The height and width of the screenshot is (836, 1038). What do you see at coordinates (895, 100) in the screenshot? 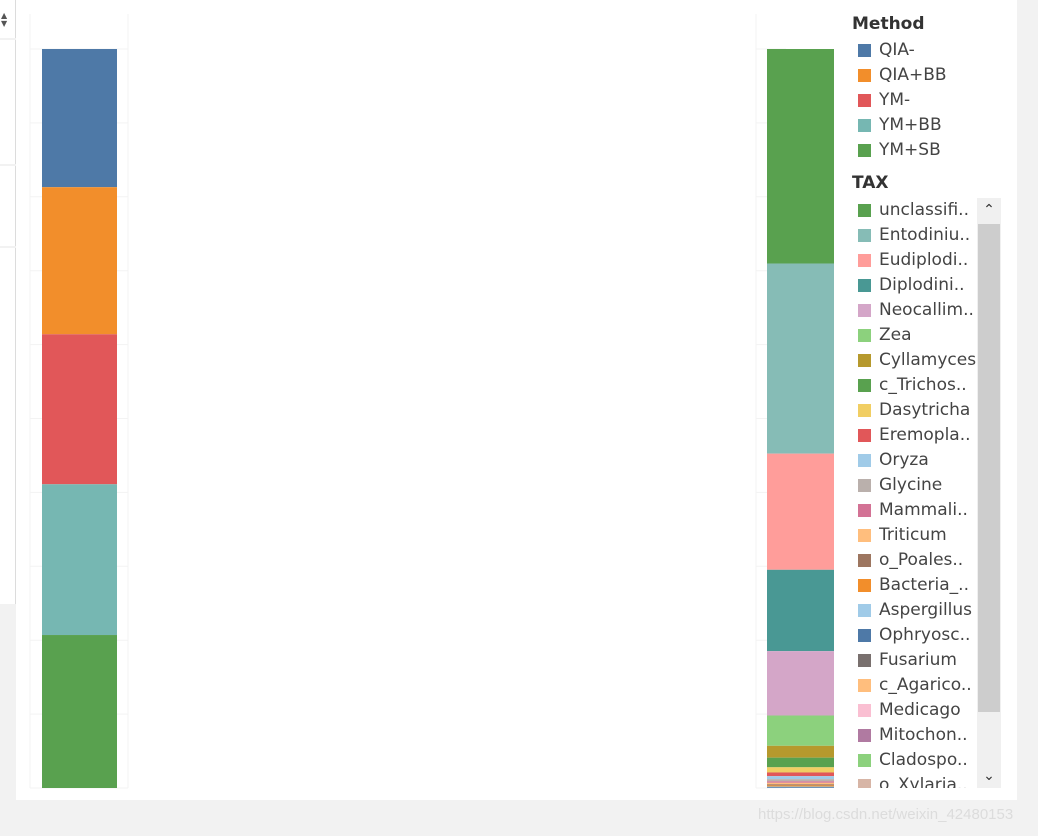
I see `legend-label: YM-` at bounding box center [895, 100].